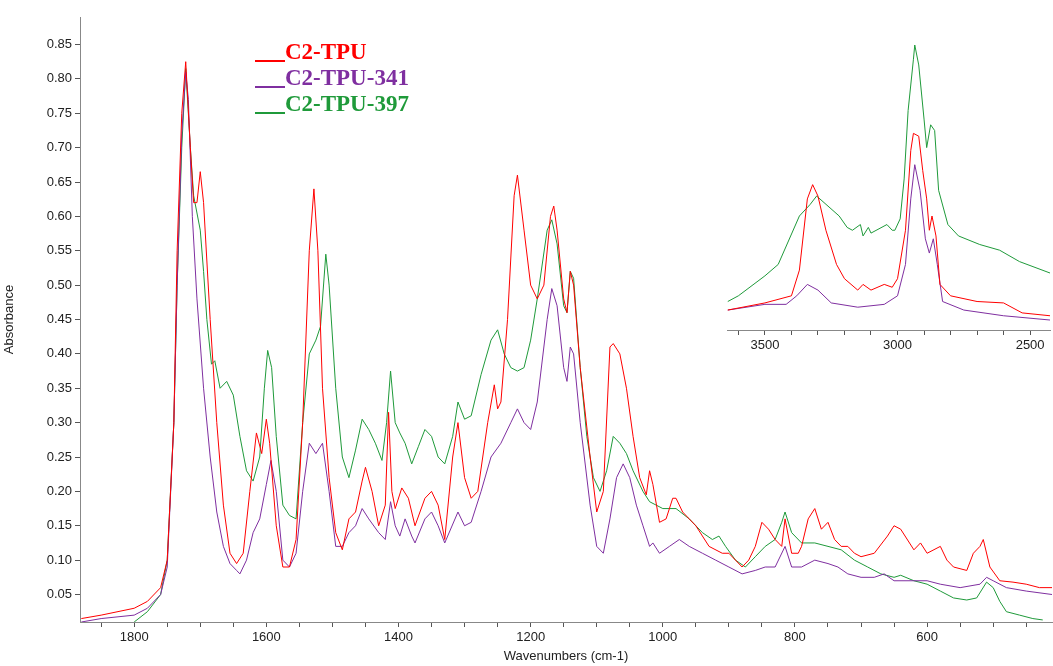  I want to click on y-tick-label: 0.80, so click(59, 78).